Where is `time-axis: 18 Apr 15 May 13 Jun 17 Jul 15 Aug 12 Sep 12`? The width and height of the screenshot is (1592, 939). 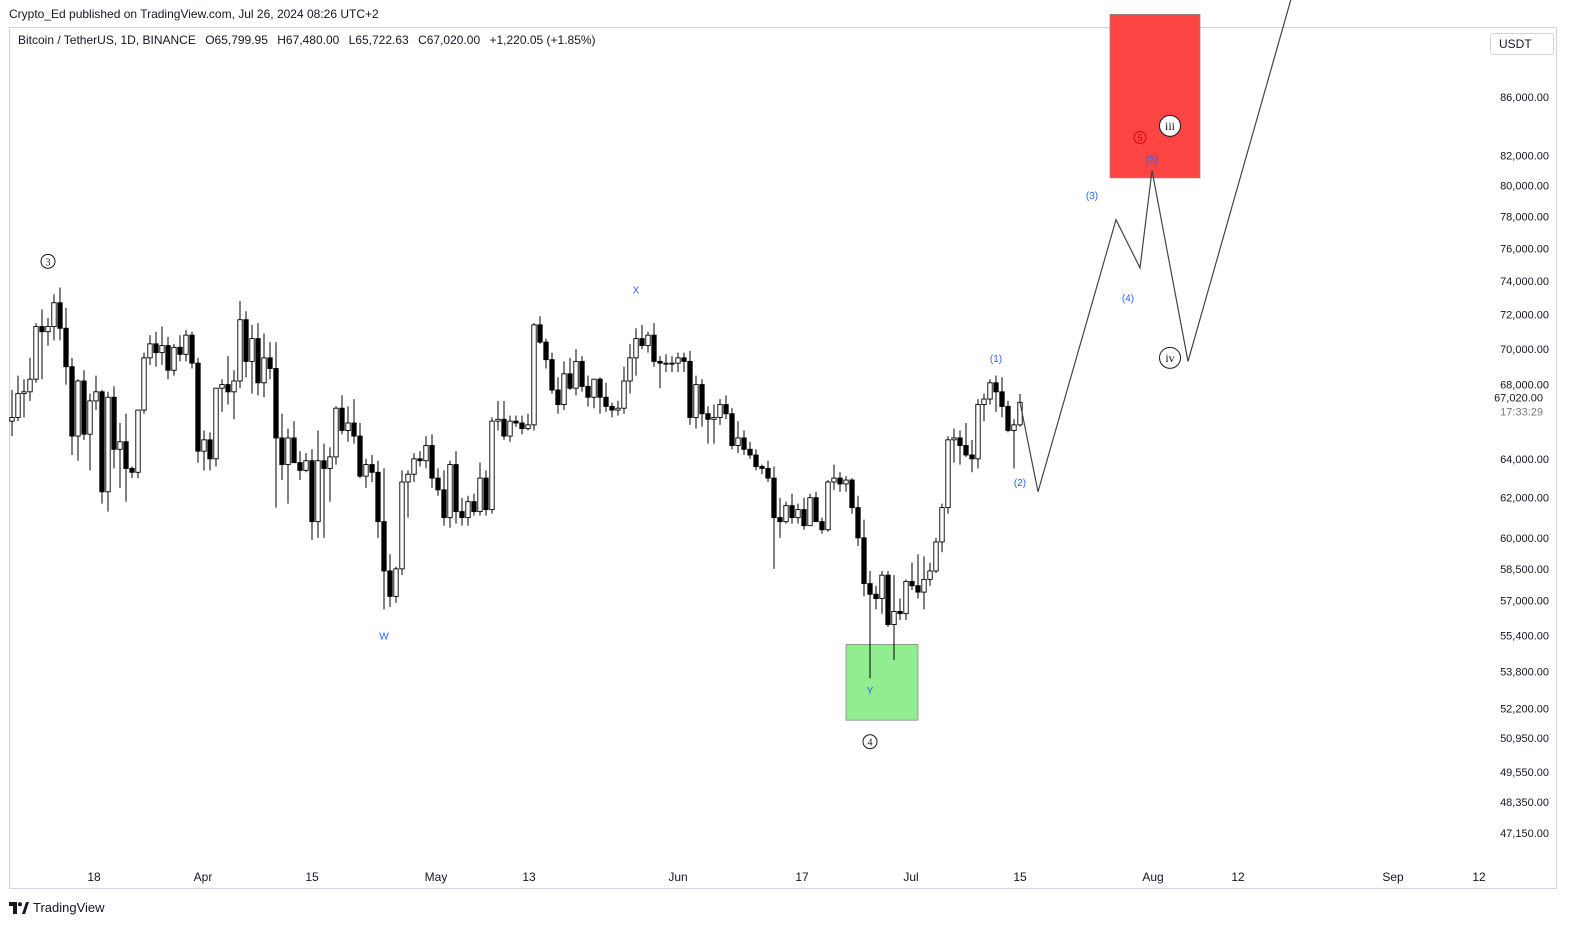
time-axis: 18 Apr 15 May 13 Jun 17 Jul 15 Aug 12 Sep 12 is located at coordinates (786, 877).